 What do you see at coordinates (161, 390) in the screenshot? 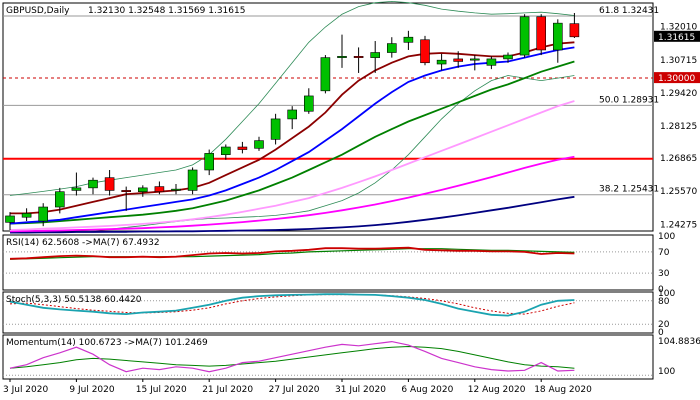
I see `time-tick-label: 15 Jul 2020` at bounding box center [161, 390].